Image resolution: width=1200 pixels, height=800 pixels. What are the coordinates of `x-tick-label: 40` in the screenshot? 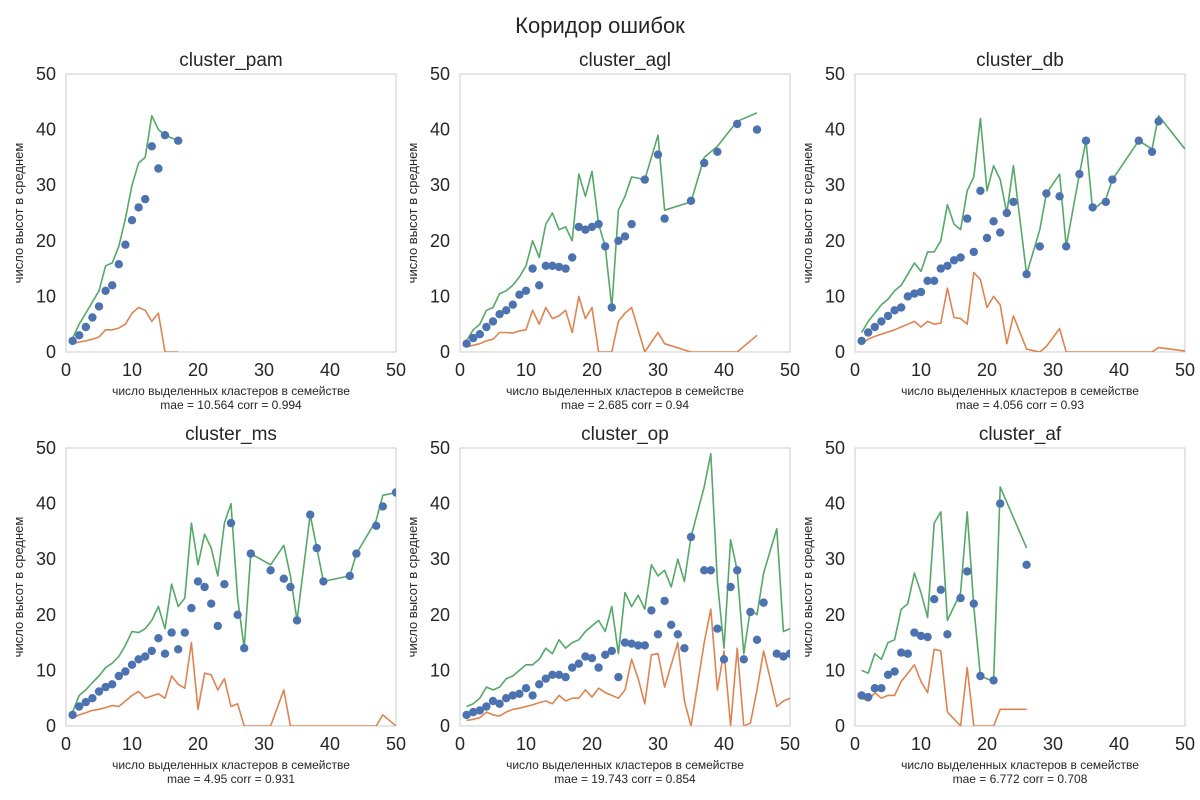 It's located at (330, 744).